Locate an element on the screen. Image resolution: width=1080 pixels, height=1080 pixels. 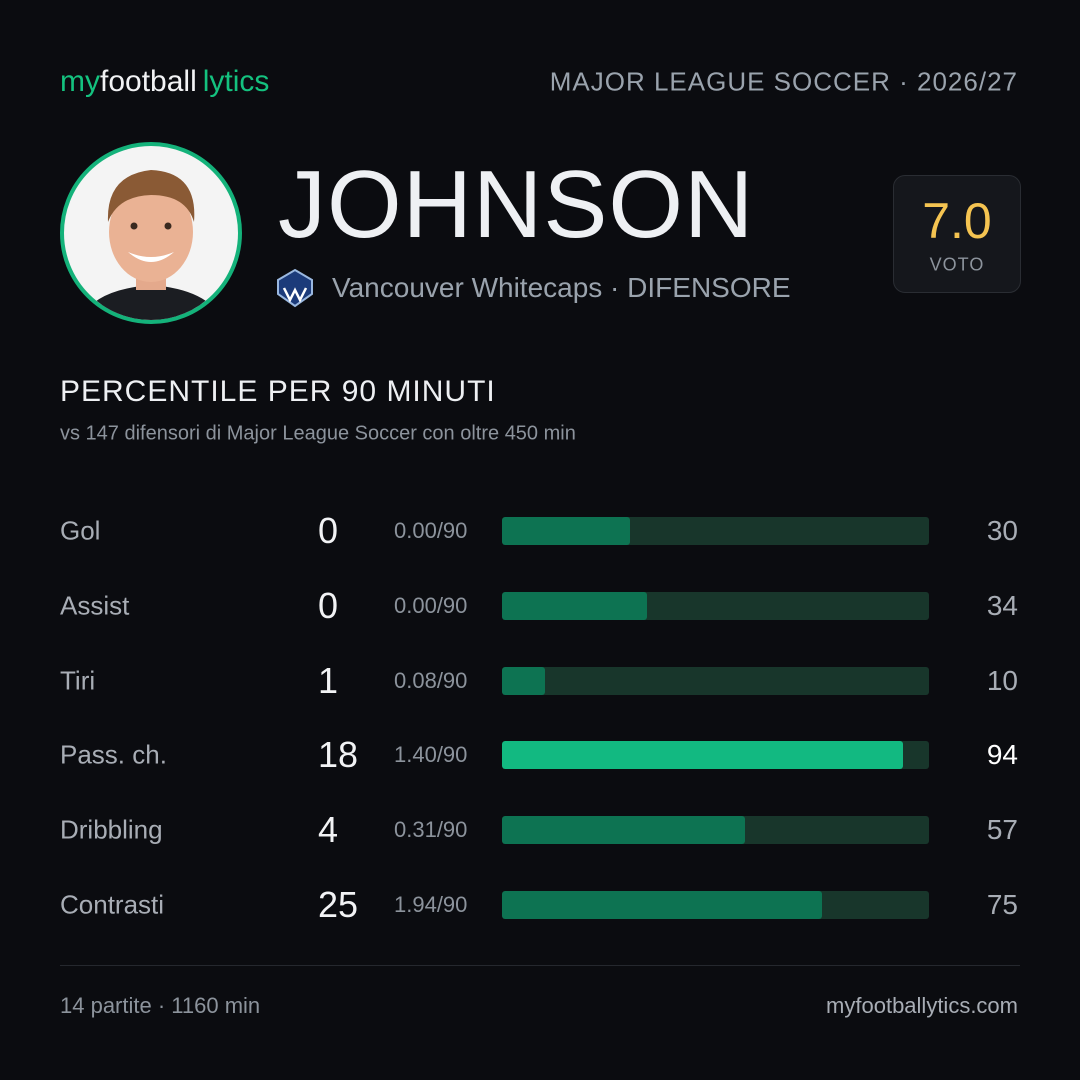
logo-part: football is located at coordinates (148, 81).